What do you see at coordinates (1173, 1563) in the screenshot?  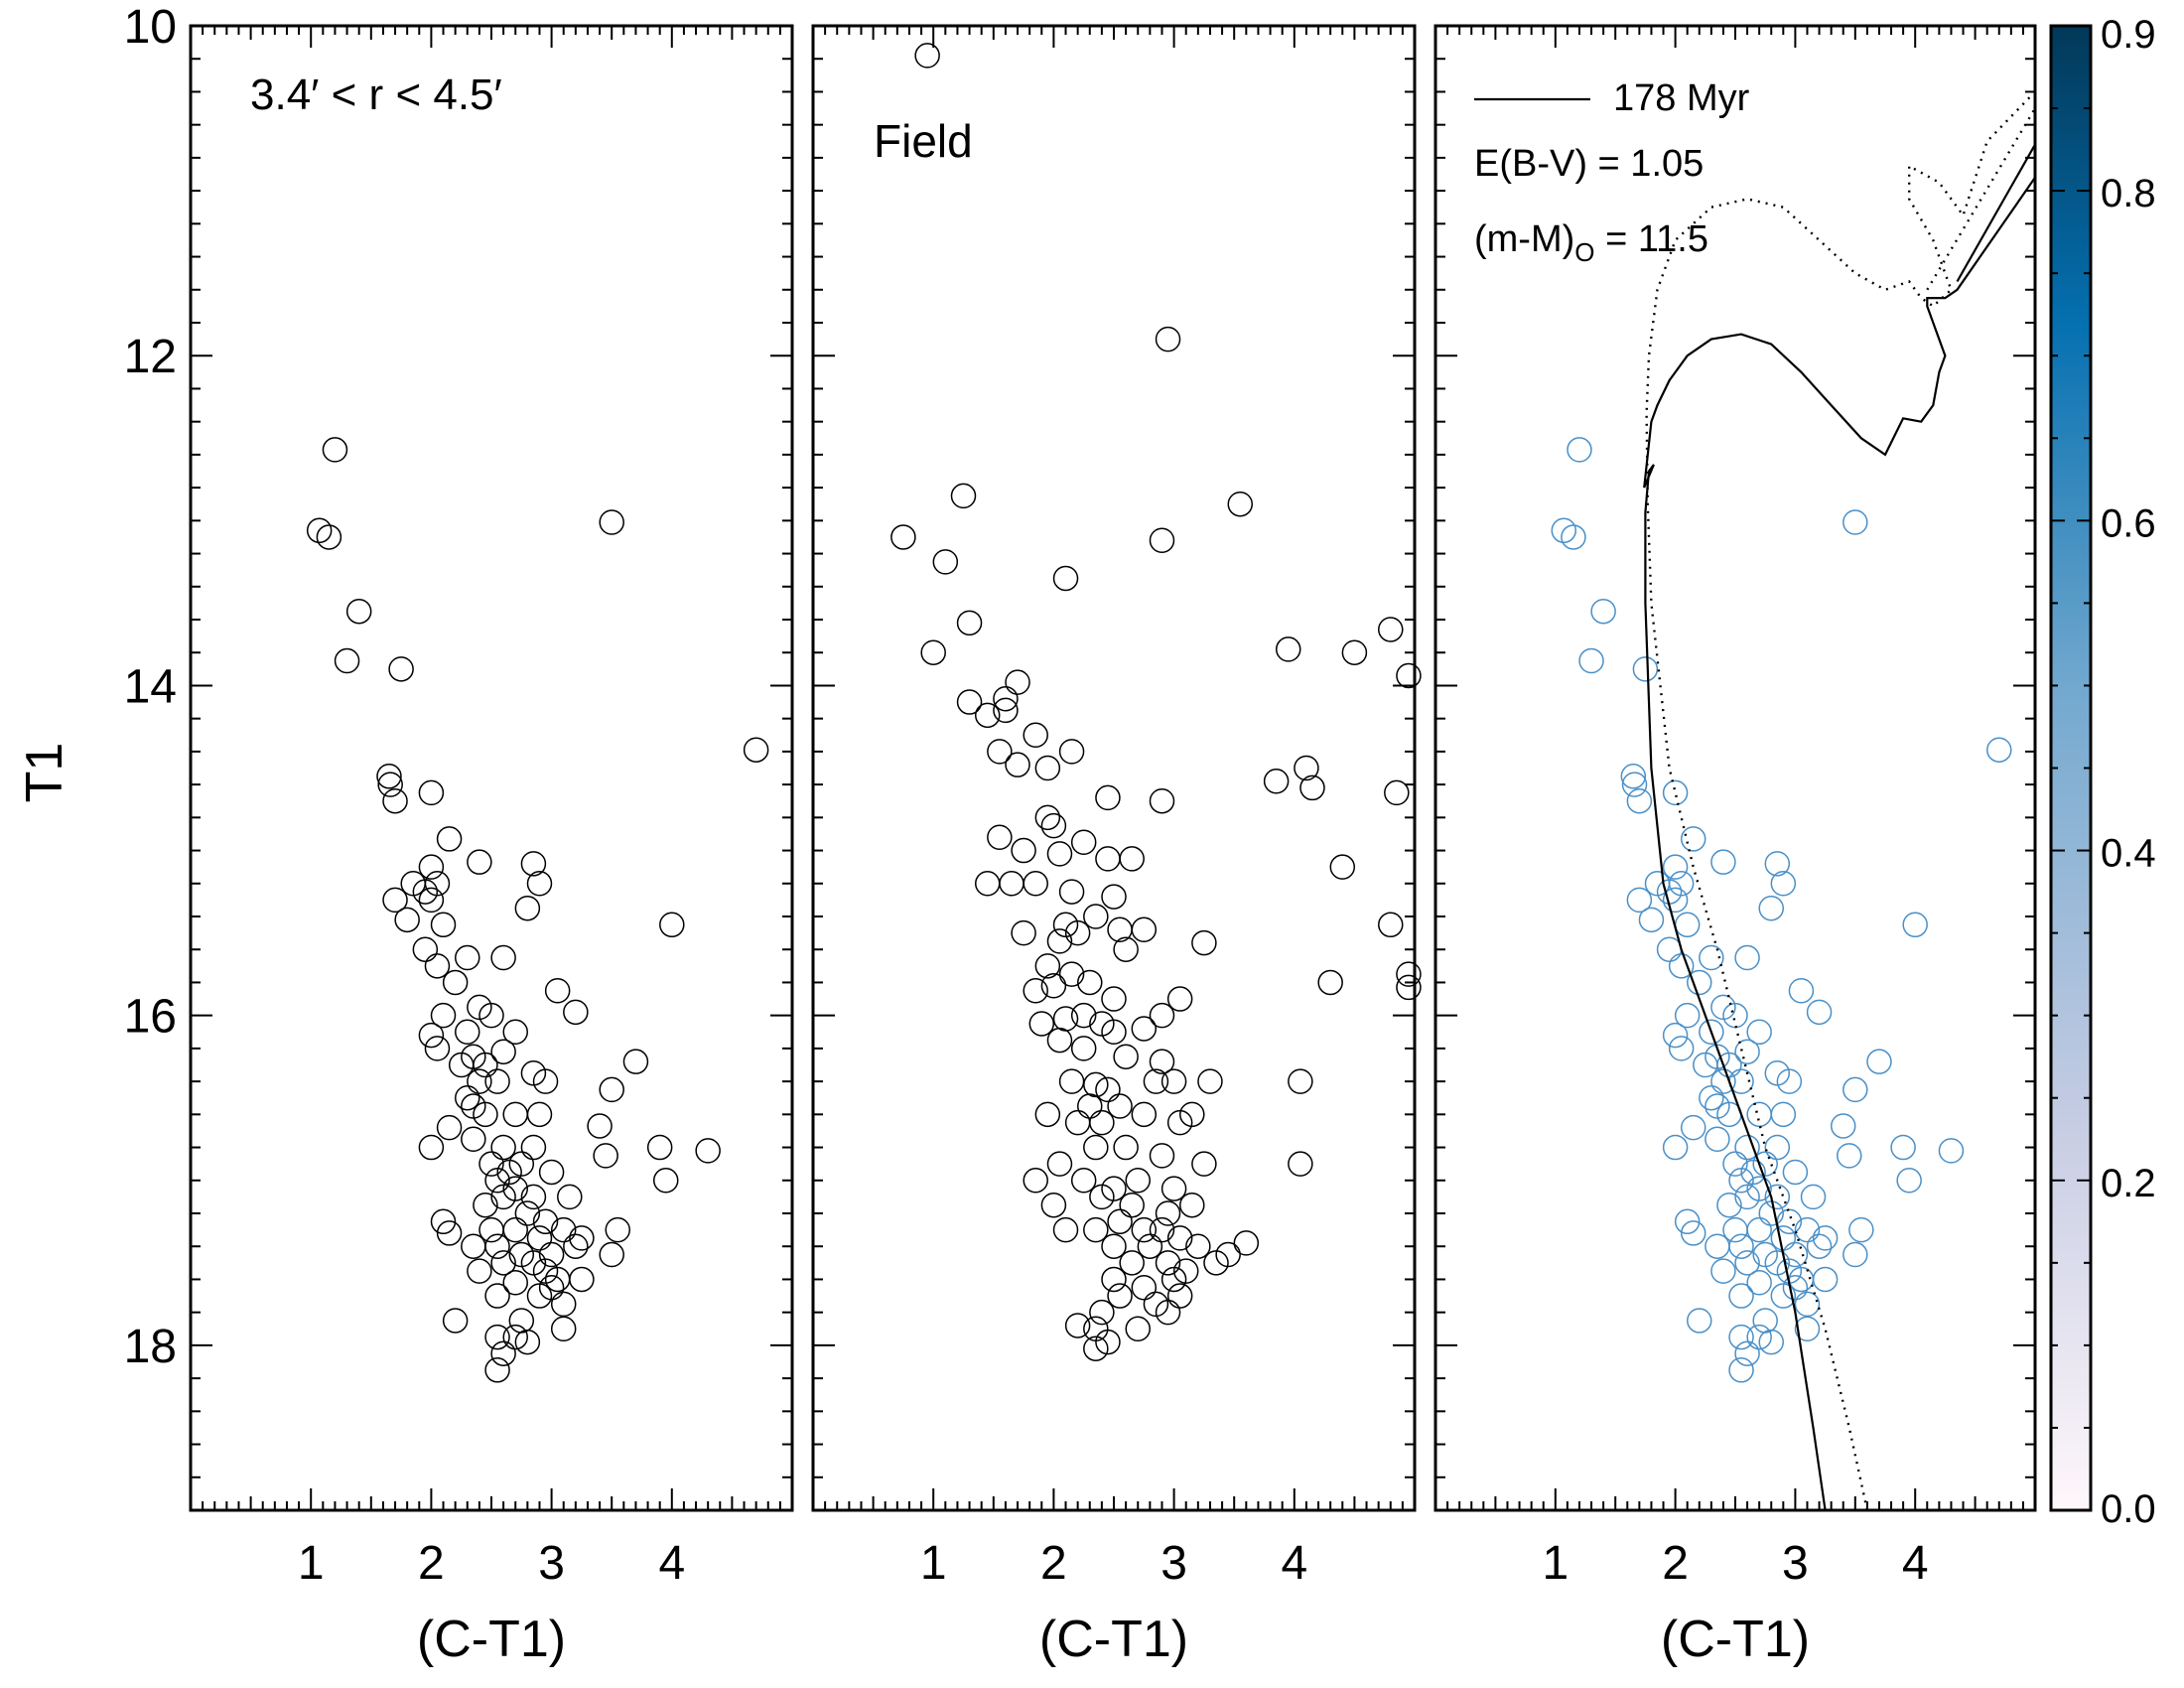 I see `x-tick-label: 3` at bounding box center [1173, 1563].